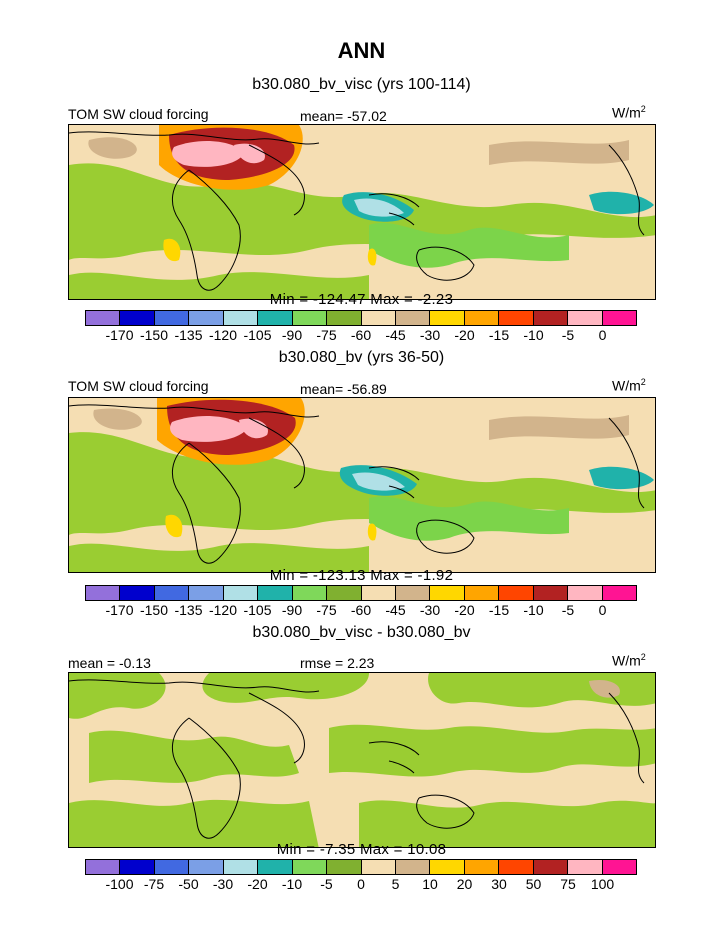  What do you see at coordinates (395, 884) in the screenshot?
I see `colorbar-tick-label: 5` at bounding box center [395, 884].